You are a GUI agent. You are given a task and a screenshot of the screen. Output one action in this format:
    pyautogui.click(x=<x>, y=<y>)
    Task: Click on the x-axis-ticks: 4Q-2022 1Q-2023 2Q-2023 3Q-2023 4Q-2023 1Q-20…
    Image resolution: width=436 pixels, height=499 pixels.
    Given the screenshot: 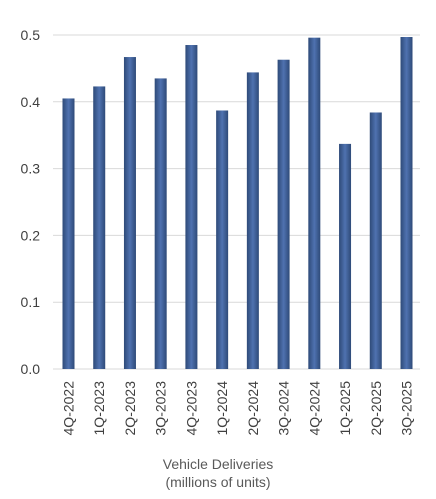 What is the action you would take?
    pyautogui.click(x=238, y=408)
    